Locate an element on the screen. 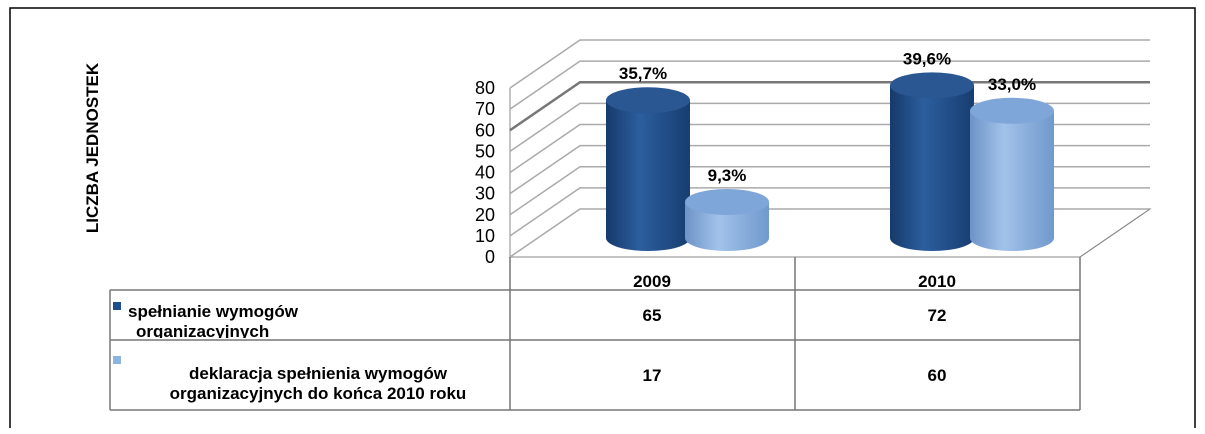 The height and width of the screenshot is (434, 1205). y-tick-label: 40 is located at coordinates (485, 173).